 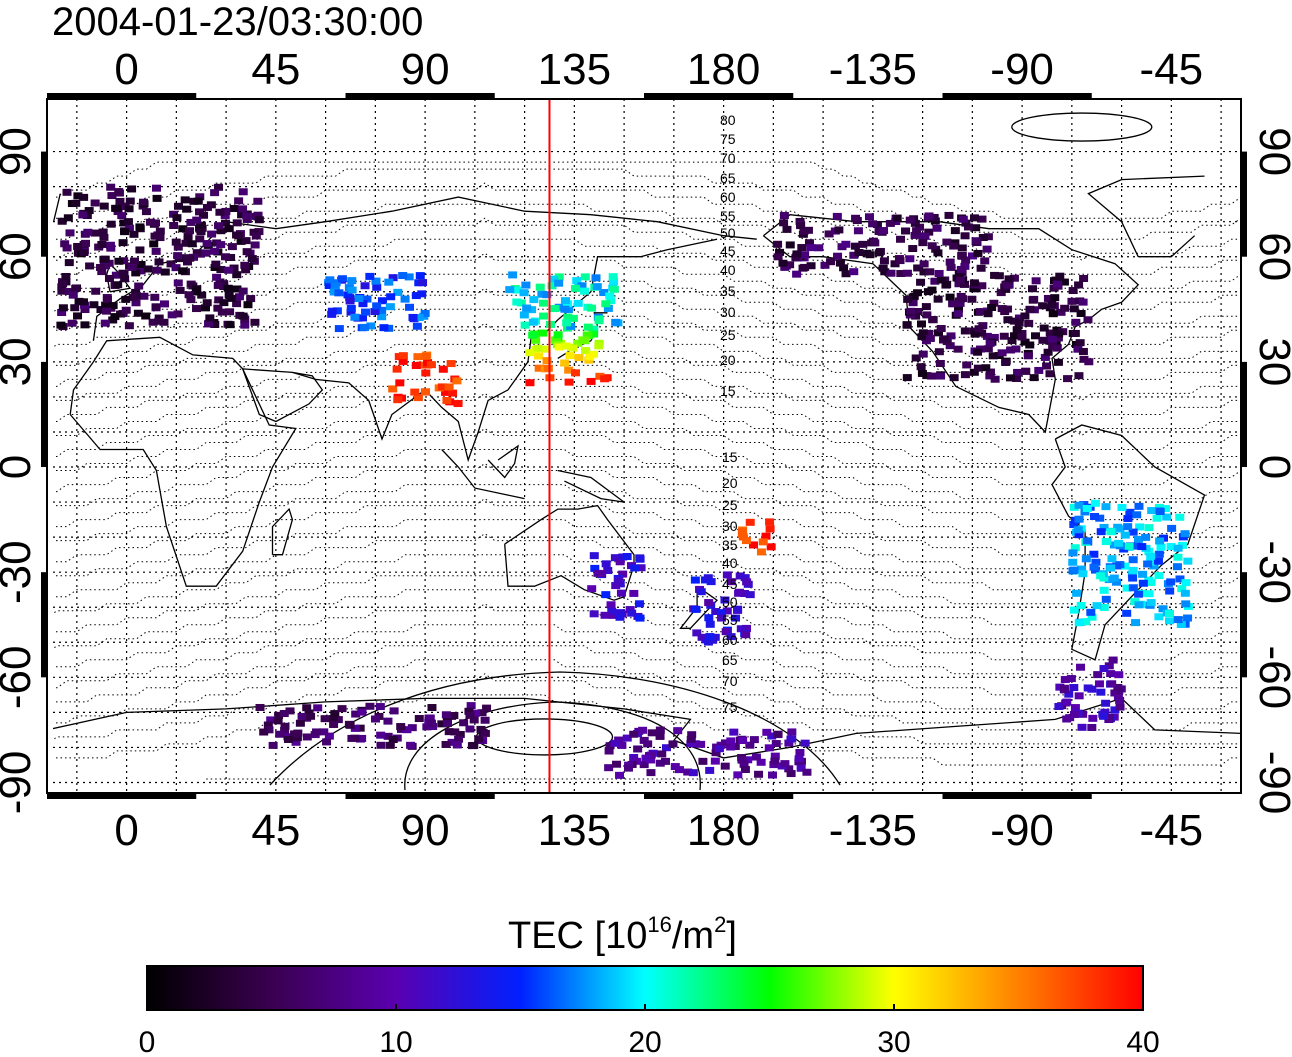 What do you see at coordinates (728, 251) in the screenshot?
I see `contour-label: 45` at bounding box center [728, 251].